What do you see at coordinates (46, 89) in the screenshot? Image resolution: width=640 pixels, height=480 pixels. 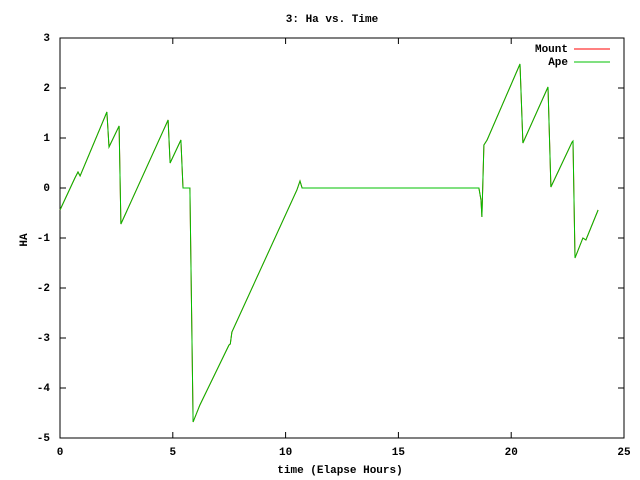 I see `y-tick-label: 2` at bounding box center [46, 89].